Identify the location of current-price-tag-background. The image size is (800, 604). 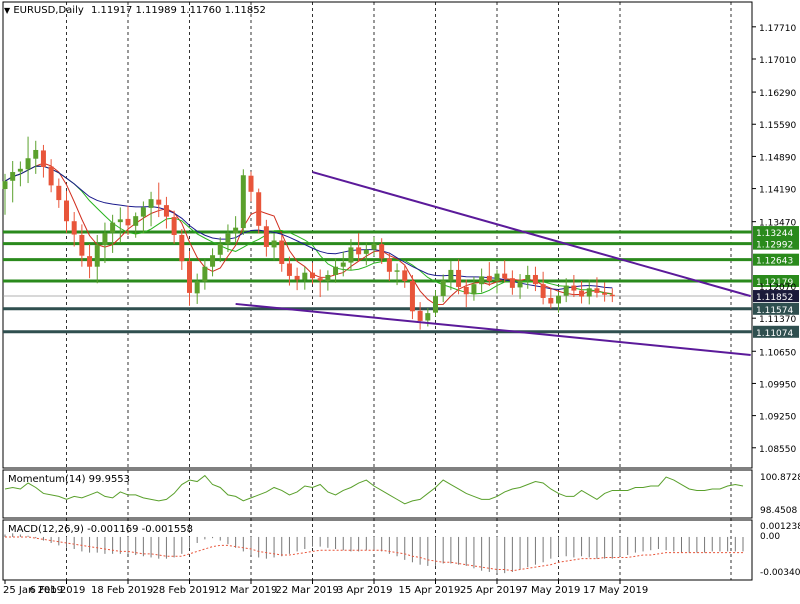
(776, 296).